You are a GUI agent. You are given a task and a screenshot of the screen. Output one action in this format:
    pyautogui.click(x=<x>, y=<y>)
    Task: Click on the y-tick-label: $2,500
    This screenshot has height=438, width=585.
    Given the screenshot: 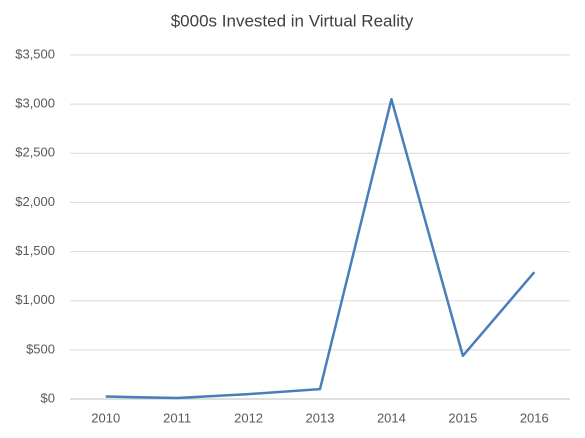 What is the action you would take?
    pyautogui.click(x=35, y=152)
    